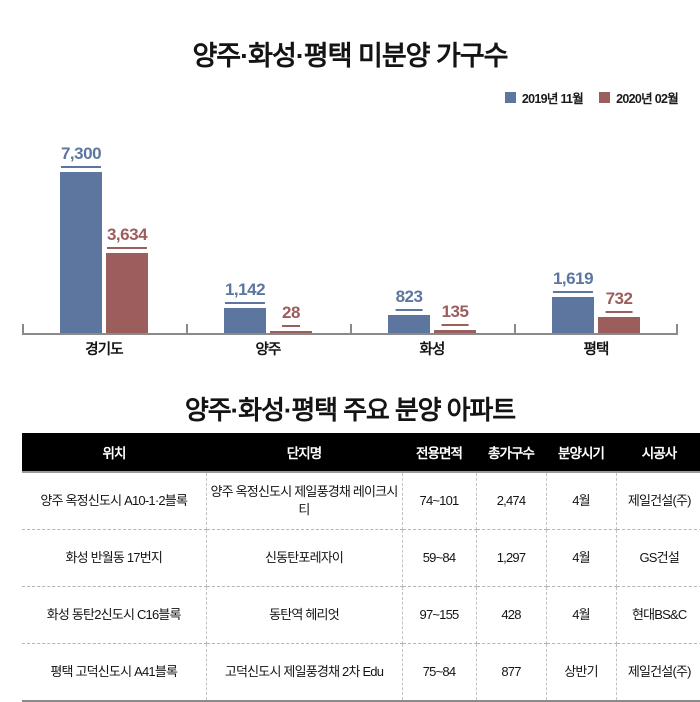  I want to click on x-axis-label: 양주, so click(268, 350).